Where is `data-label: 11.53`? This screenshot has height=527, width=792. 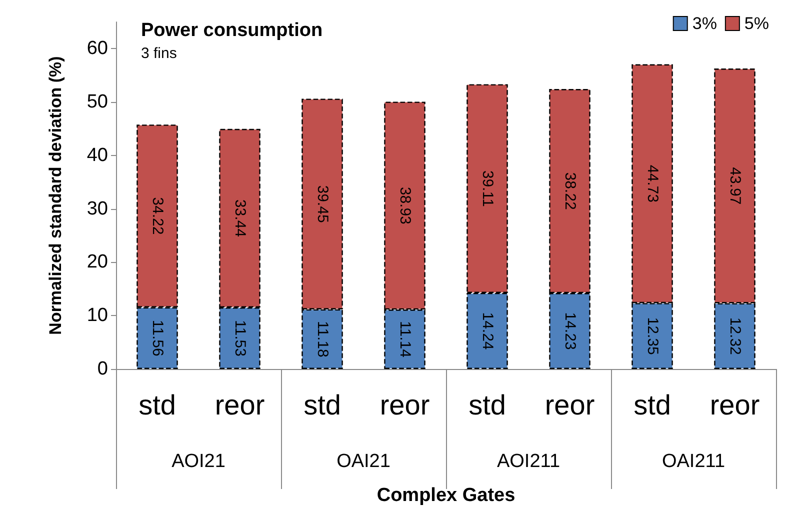
data-label: 11.53 is located at coordinates (239, 338).